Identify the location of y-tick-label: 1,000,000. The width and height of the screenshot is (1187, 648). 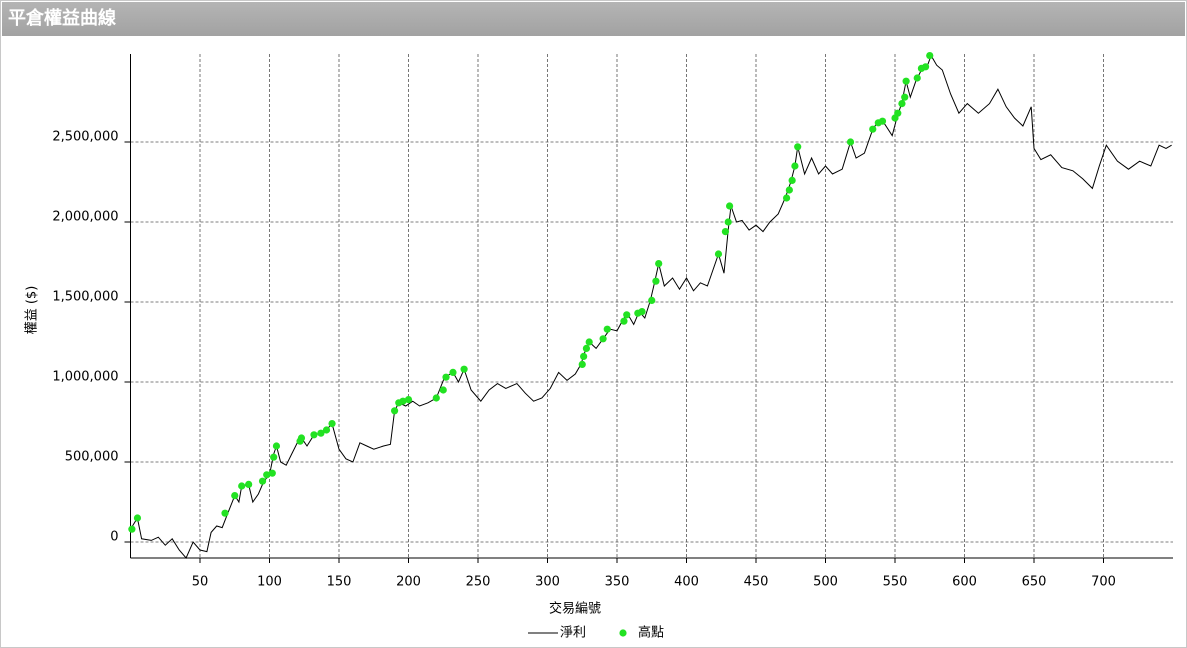
(85, 377).